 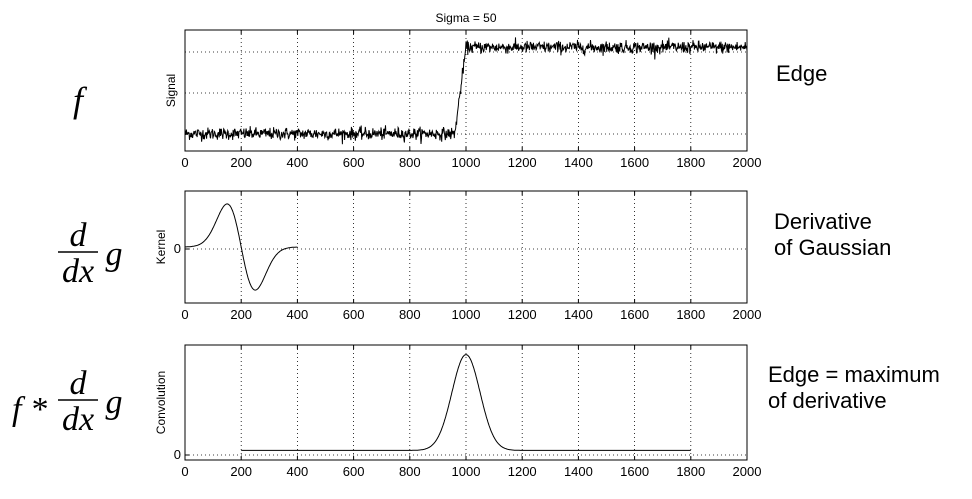 I want to click on formula-derivative-g: g, so click(x=114, y=254).